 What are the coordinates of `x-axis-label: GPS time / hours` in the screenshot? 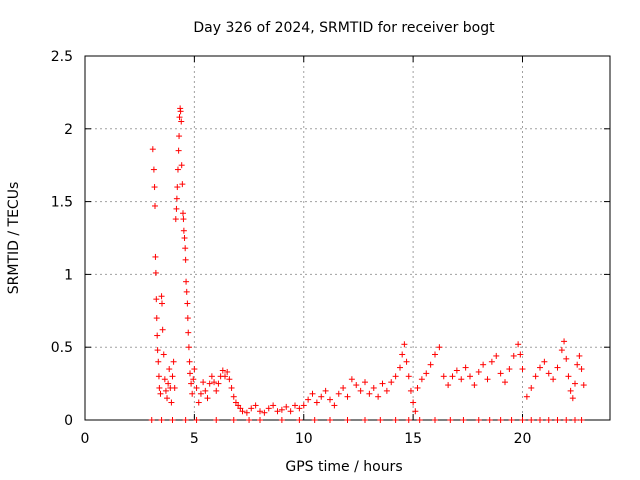 It's located at (343, 467).